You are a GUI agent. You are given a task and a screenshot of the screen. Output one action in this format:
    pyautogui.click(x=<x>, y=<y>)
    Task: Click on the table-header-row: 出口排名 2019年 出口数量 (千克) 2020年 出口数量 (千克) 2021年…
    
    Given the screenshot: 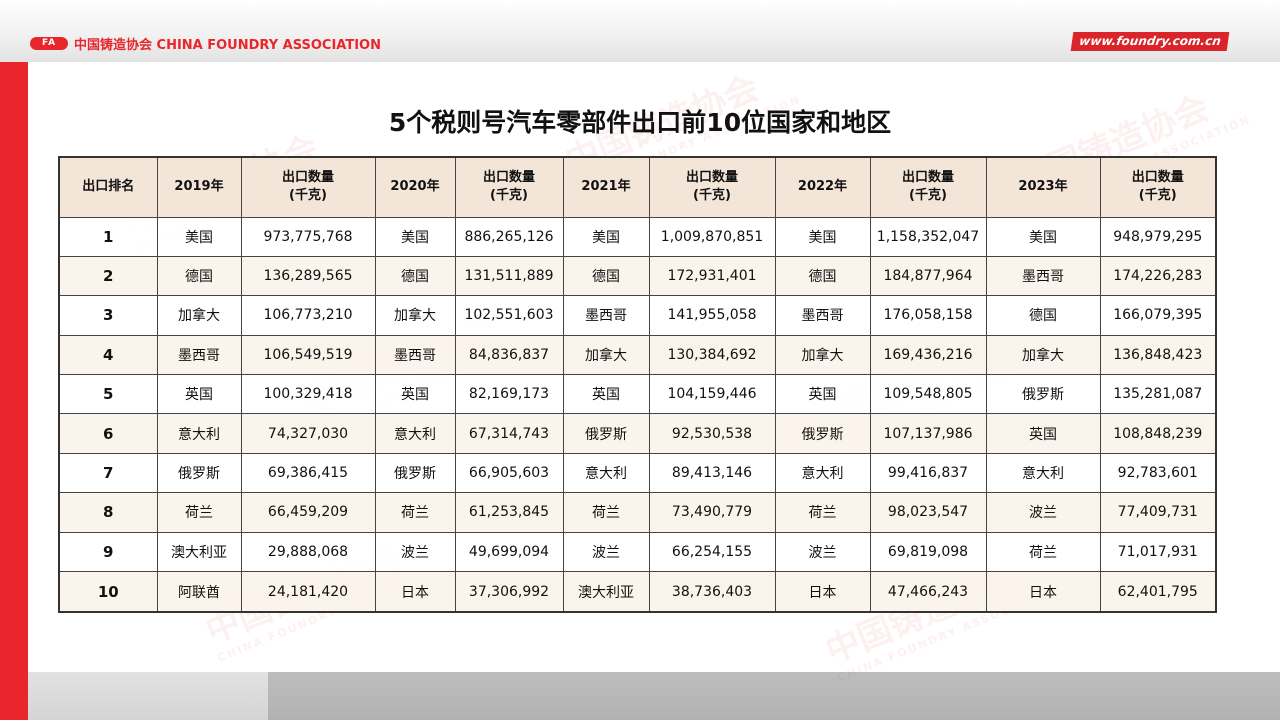 What is the action you would take?
    pyautogui.click(x=637, y=187)
    